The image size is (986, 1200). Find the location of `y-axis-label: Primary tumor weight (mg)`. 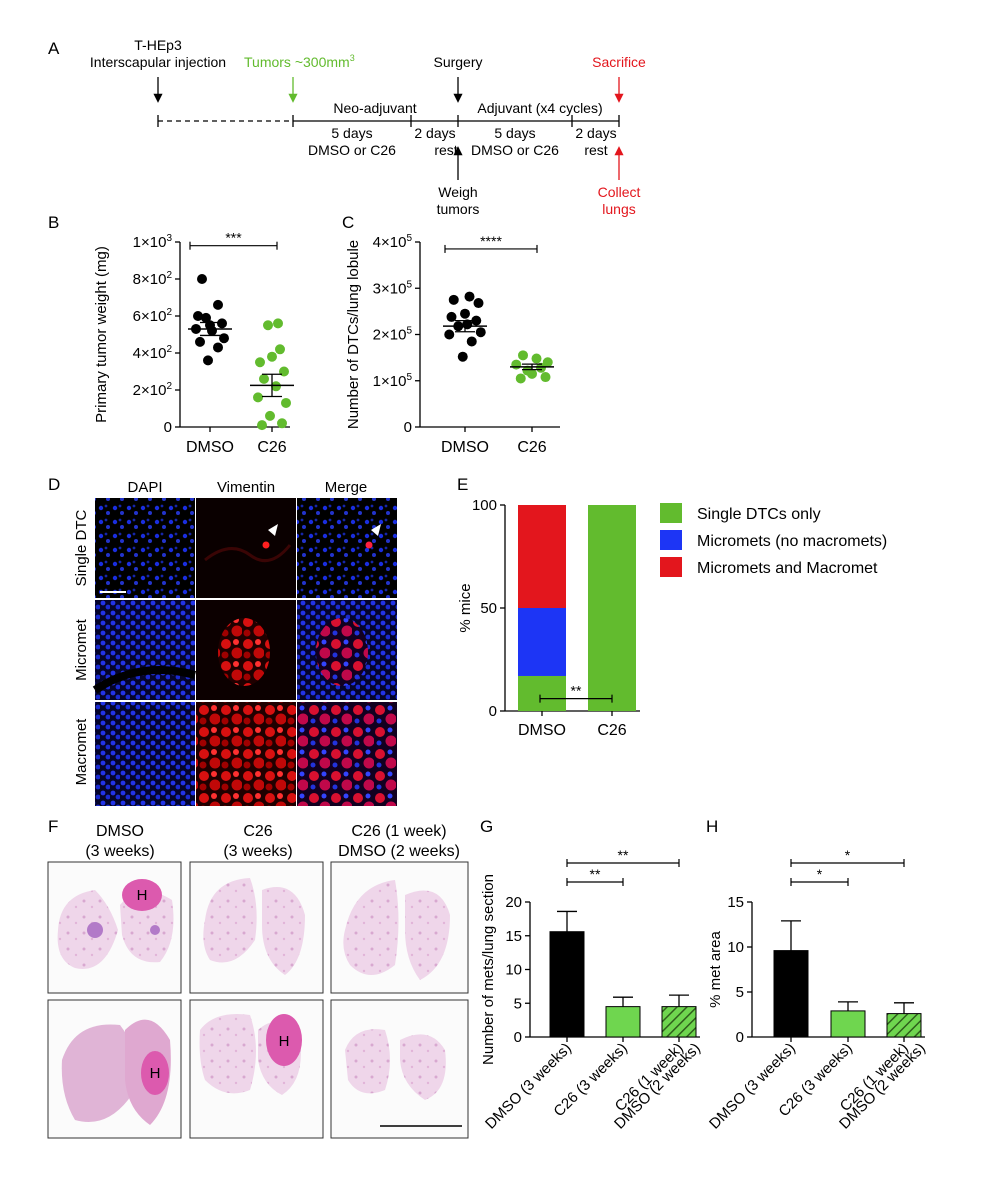

y-axis-label: Primary tumor weight (mg) is located at coordinates (101, 334).